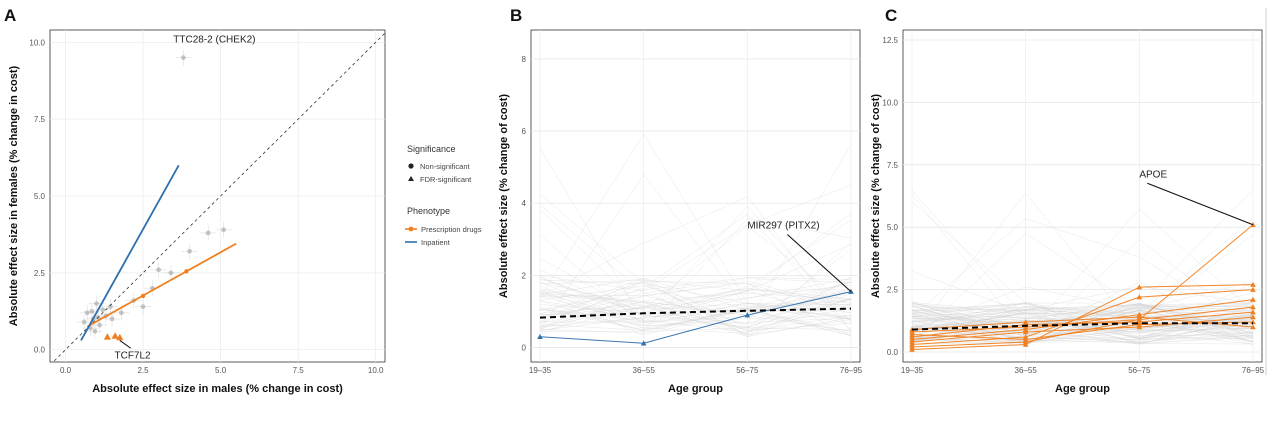 Image resolution: width=1280 pixels, height=426 pixels. Describe the element at coordinates (446, 179) in the screenshot. I see `legend-fdr-significant-label: FDR-significant` at that location.